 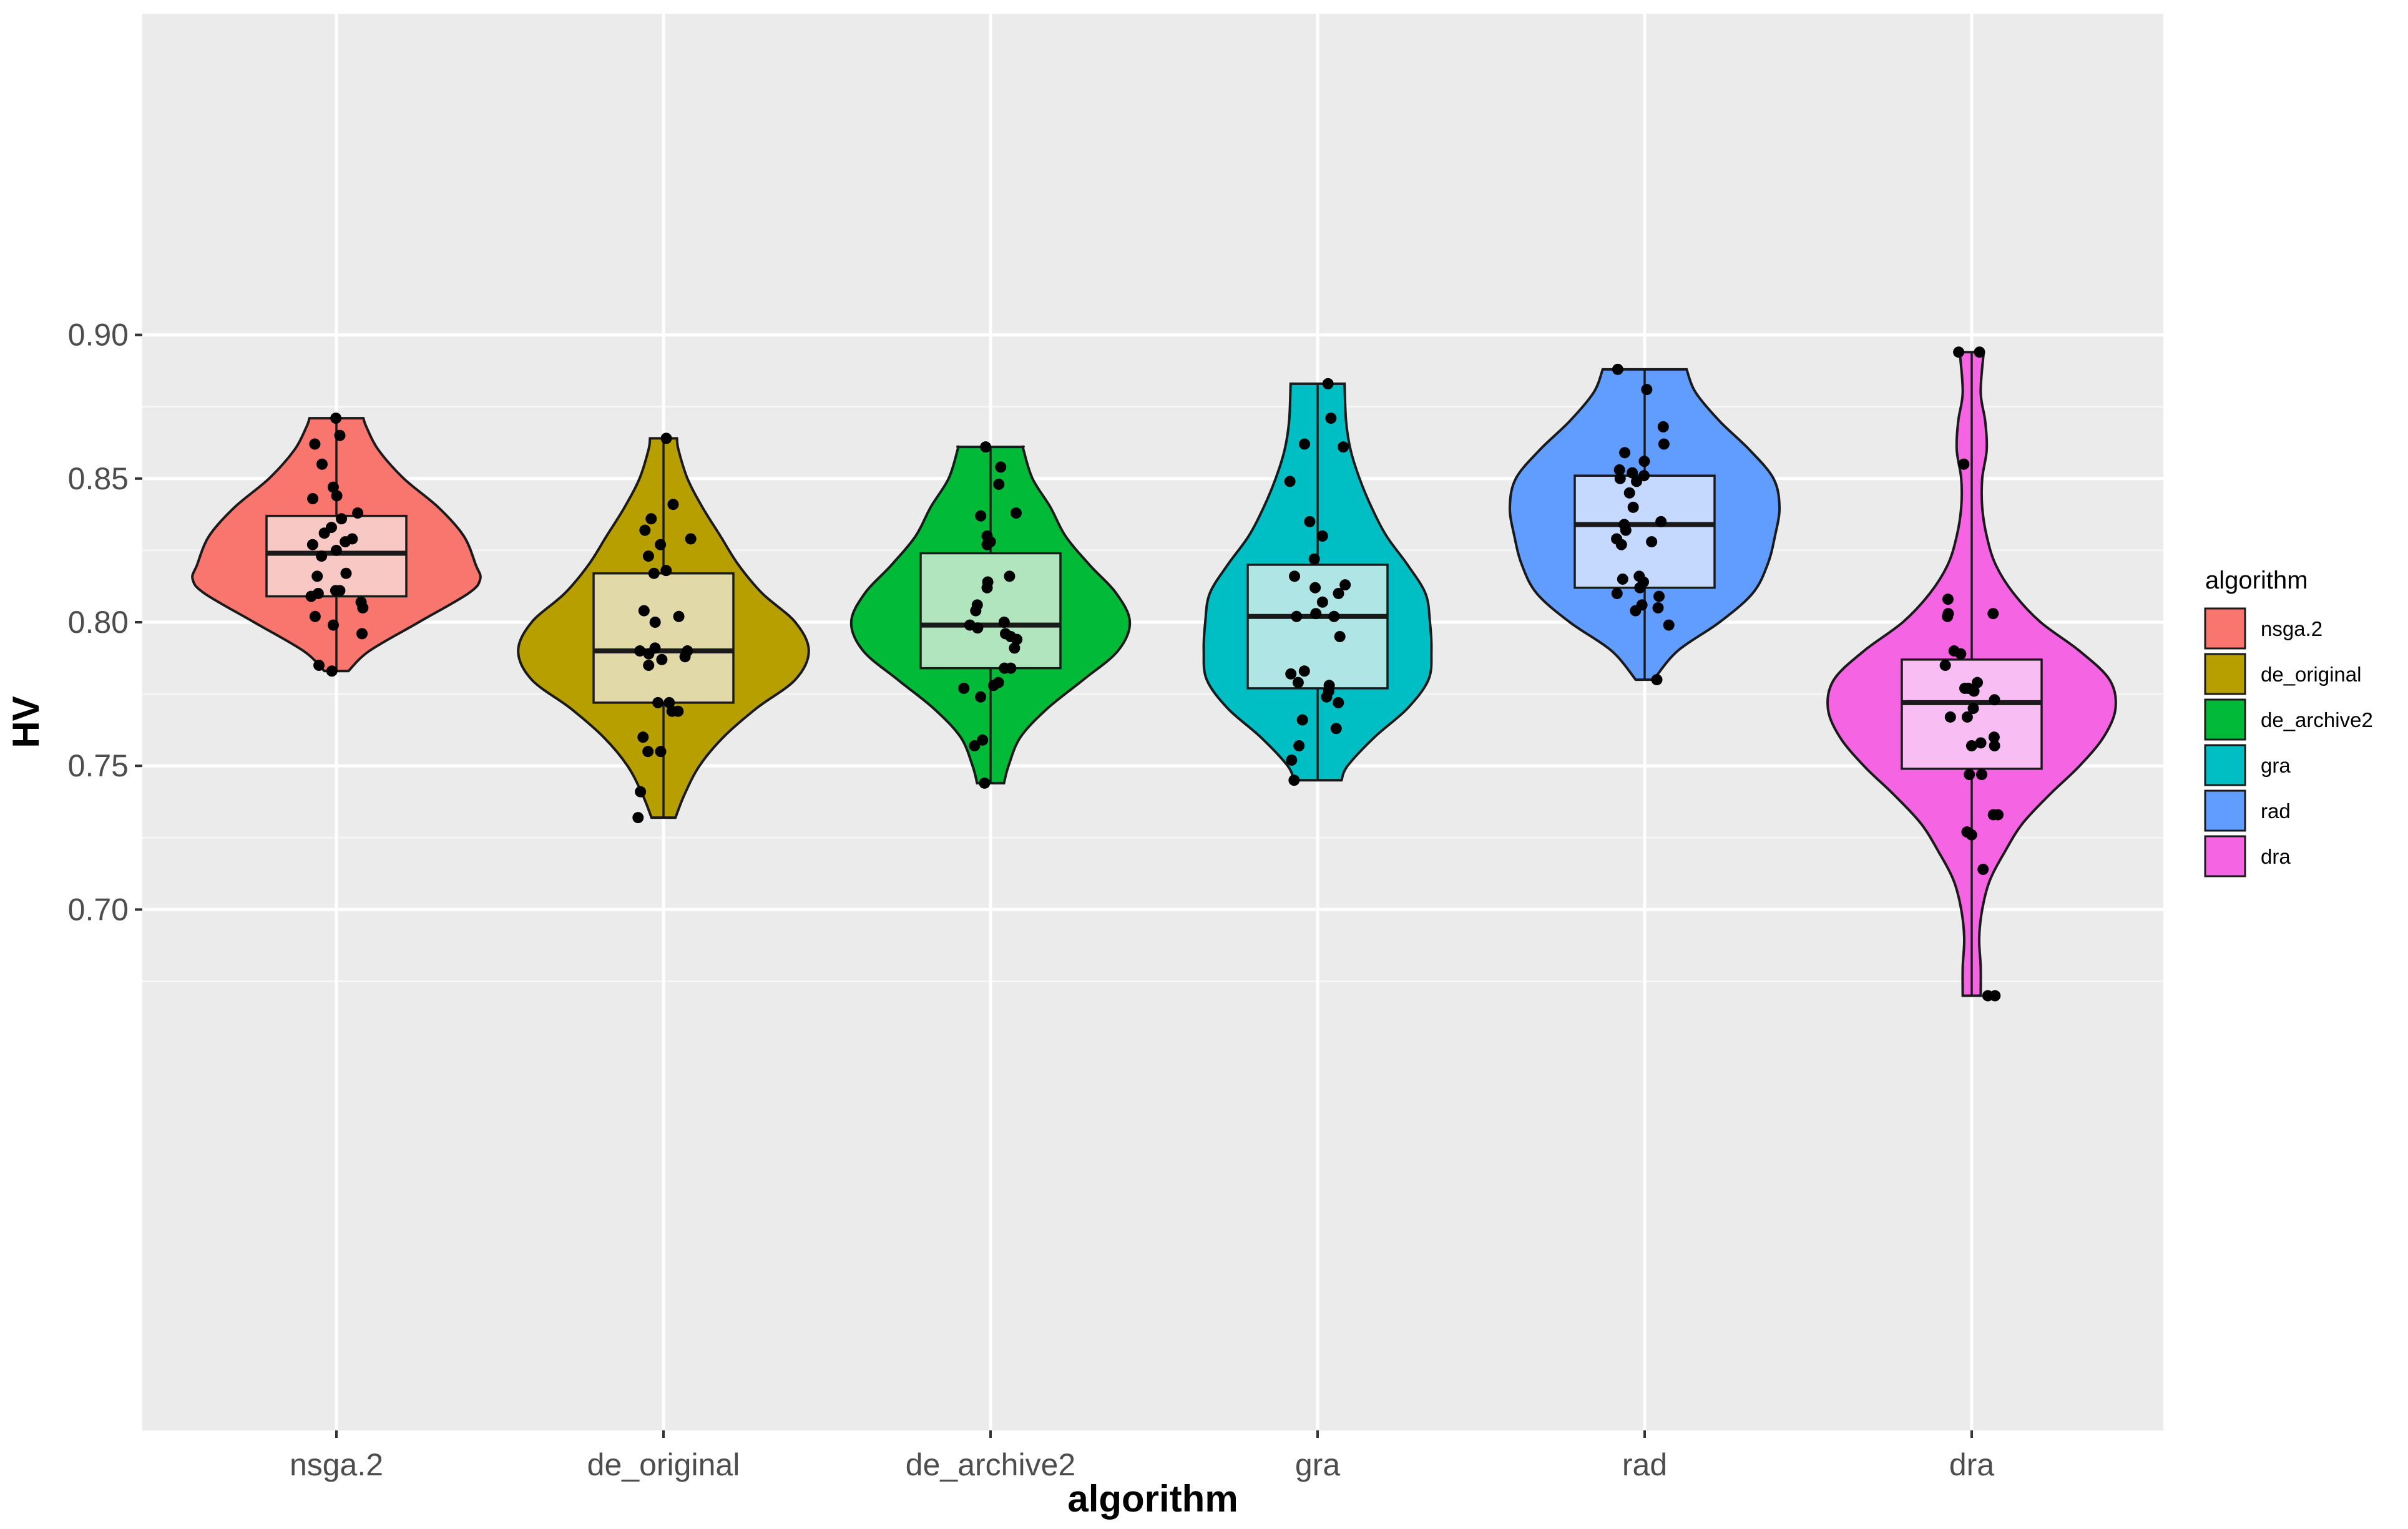 I want to click on legend-label: de_original, so click(x=2311, y=674).